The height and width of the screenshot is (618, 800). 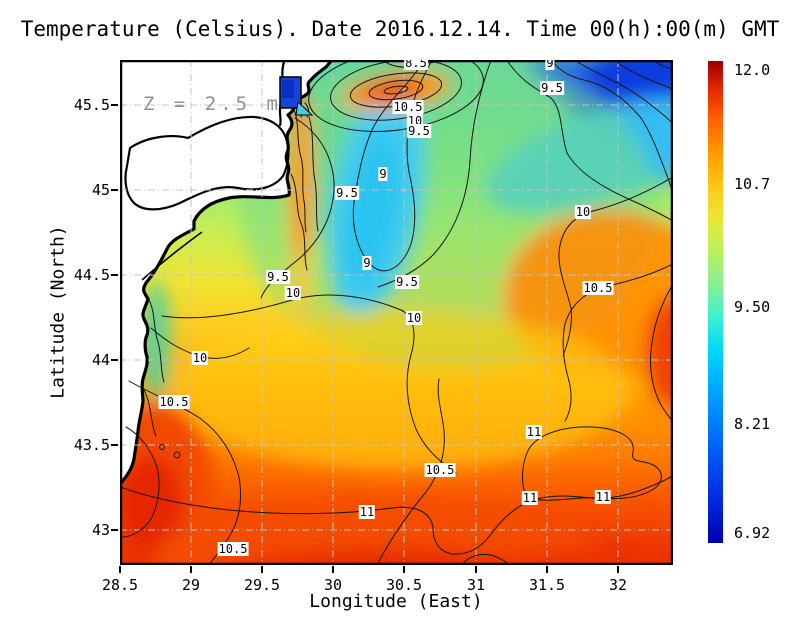 I want to click on x-tick-label: 30.5, so click(x=404, y=585).